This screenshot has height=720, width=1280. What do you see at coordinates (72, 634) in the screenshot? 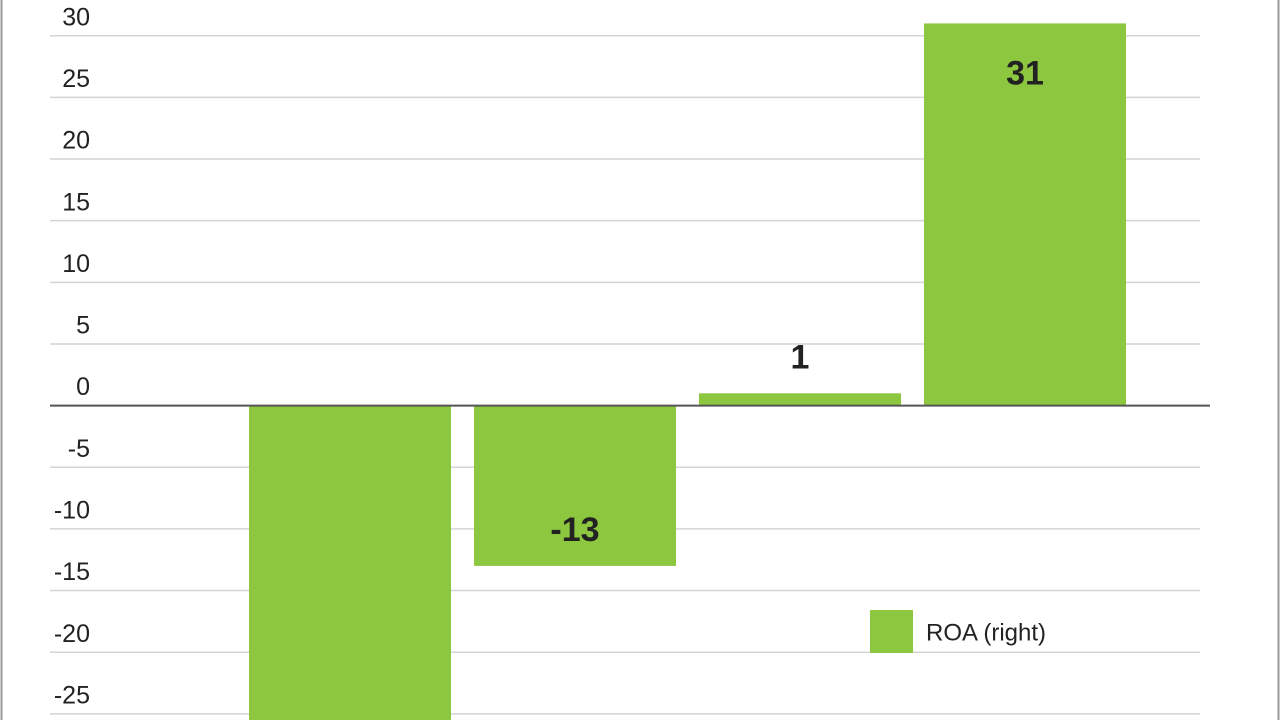
I see `y-tick-label: -20` at bounding box center [72, 634].